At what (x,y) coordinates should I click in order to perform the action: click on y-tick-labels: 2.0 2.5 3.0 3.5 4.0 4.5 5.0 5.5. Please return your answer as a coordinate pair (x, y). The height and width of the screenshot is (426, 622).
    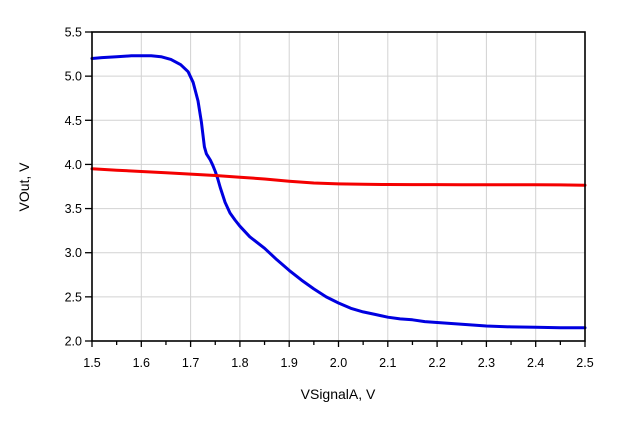
    Looking at the image, I should click on (73, 187).